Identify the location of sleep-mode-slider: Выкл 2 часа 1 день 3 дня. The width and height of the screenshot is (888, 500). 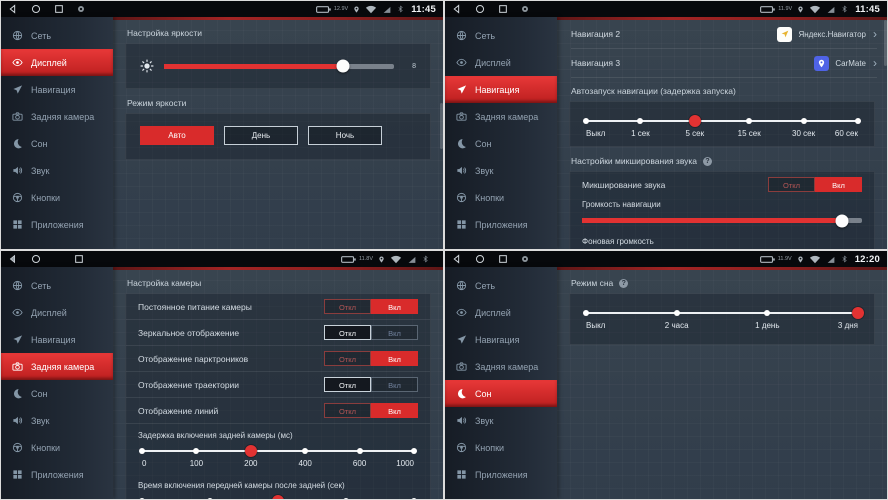
(723, 320).